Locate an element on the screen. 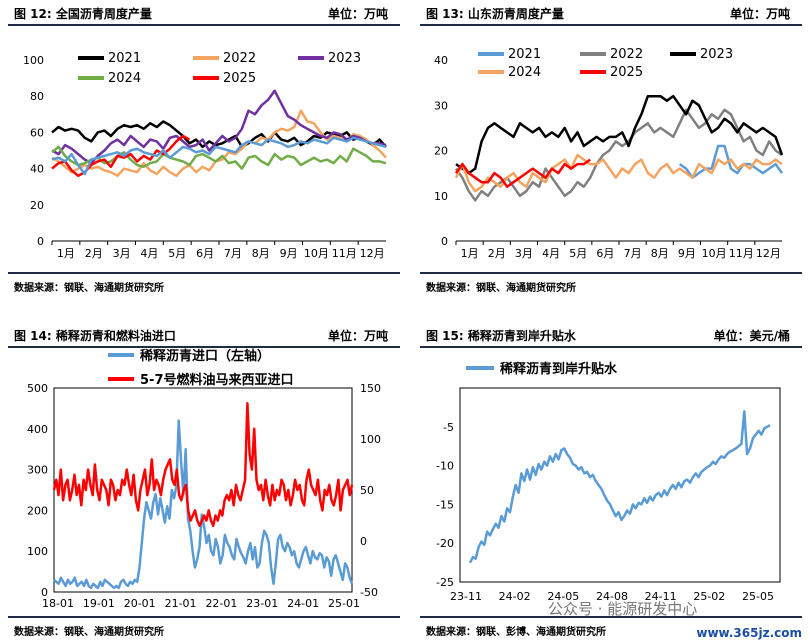 The height and width of the screenshot is (642, 810). c13-xtick-label: 12月 is located at coordinates (768, 253).